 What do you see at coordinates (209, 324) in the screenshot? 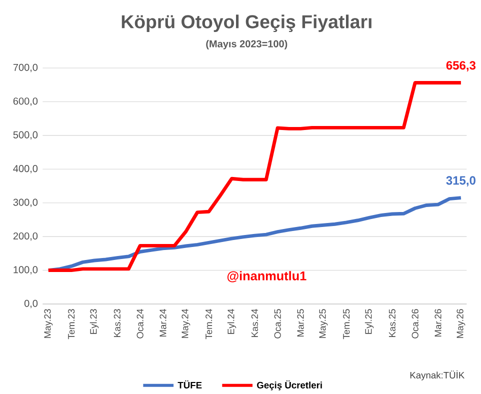
I see `x-tick-label: Tem.24` at bounding box center [209, 324].